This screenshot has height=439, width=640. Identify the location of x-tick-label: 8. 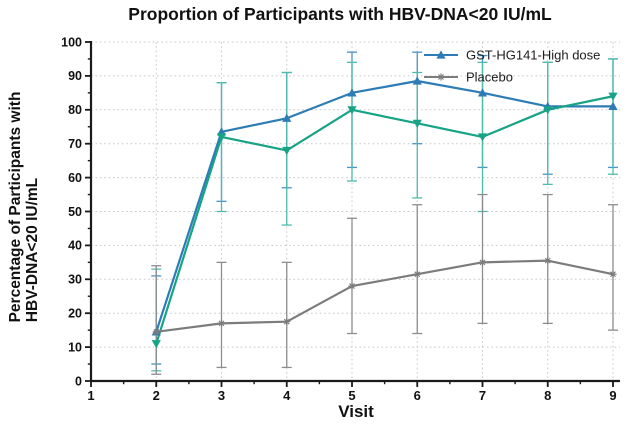
(547, 395).